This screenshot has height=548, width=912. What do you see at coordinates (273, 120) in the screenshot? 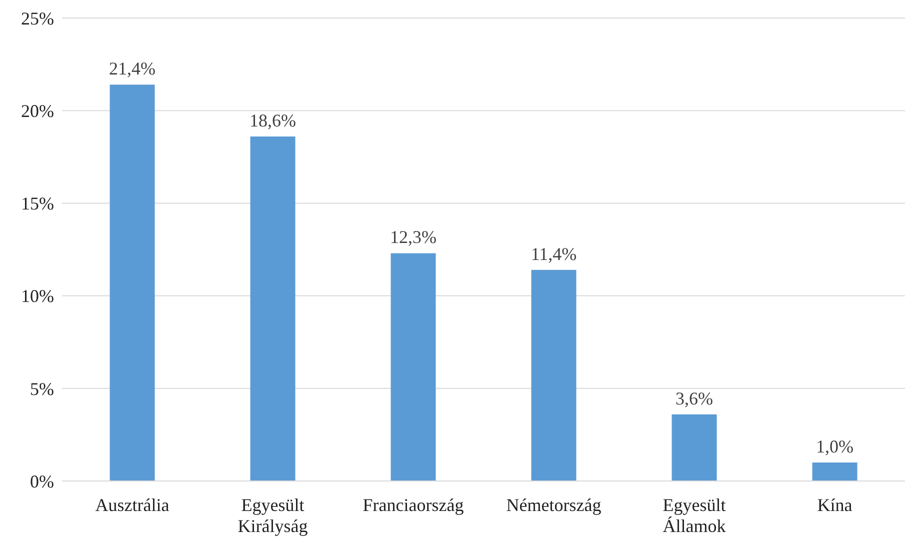
I see `data-label: 18,6%` at bounding box center [273, 120].